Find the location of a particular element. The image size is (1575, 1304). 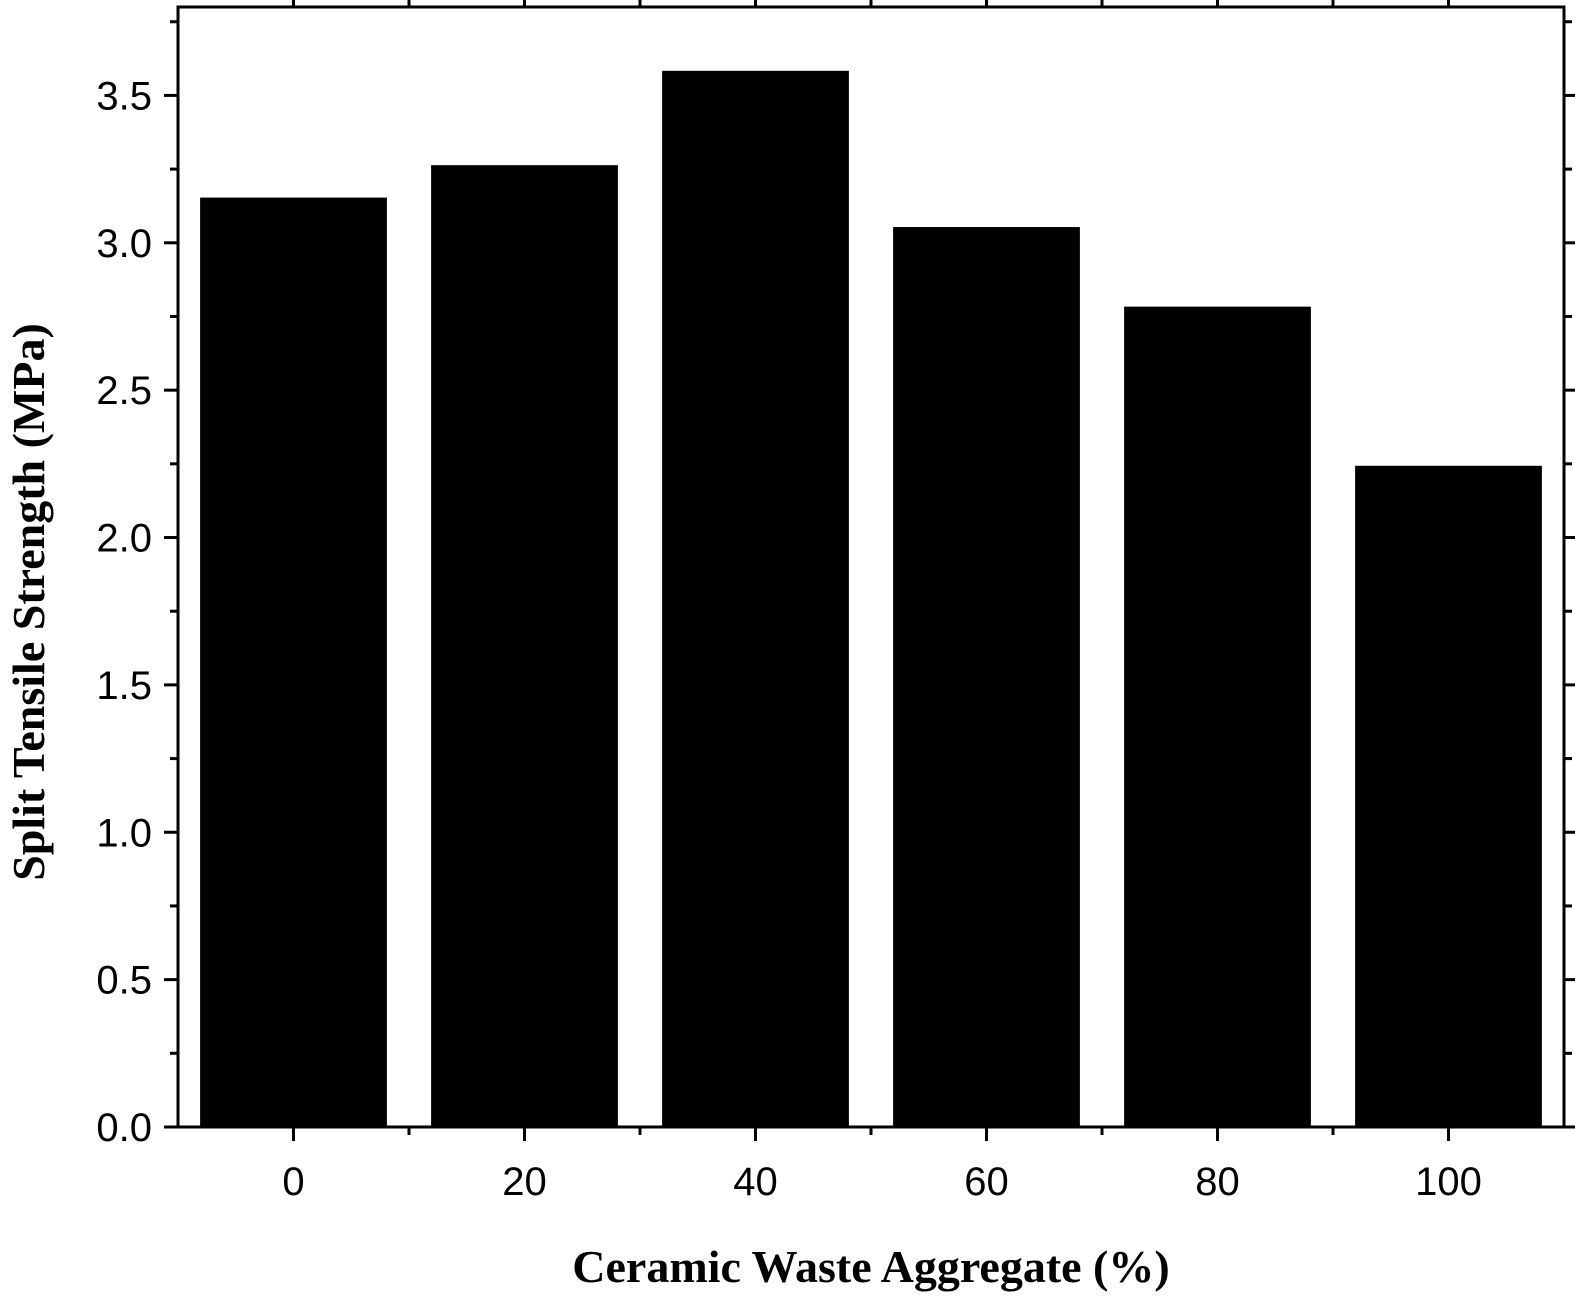

x-tick-label-80: 80 is located at coordinates (1217, 1182).